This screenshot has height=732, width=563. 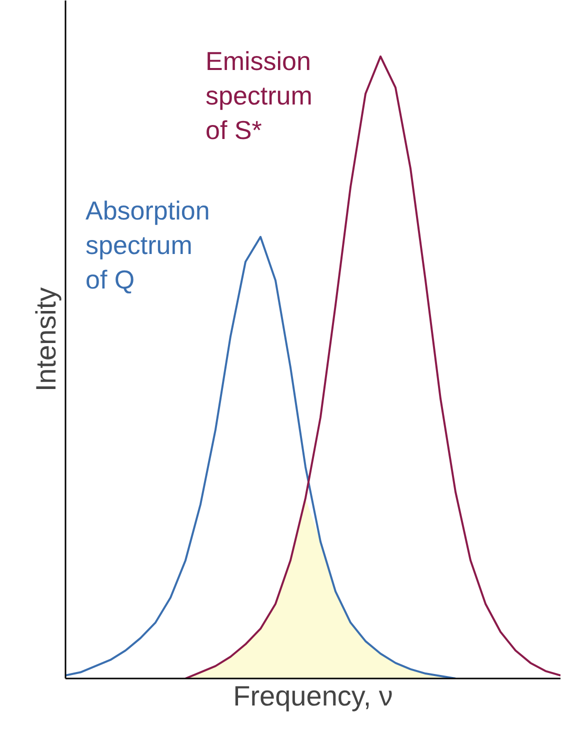 I want to click on x-axis-title: Frequency, ν, so click(x=313, y=696).